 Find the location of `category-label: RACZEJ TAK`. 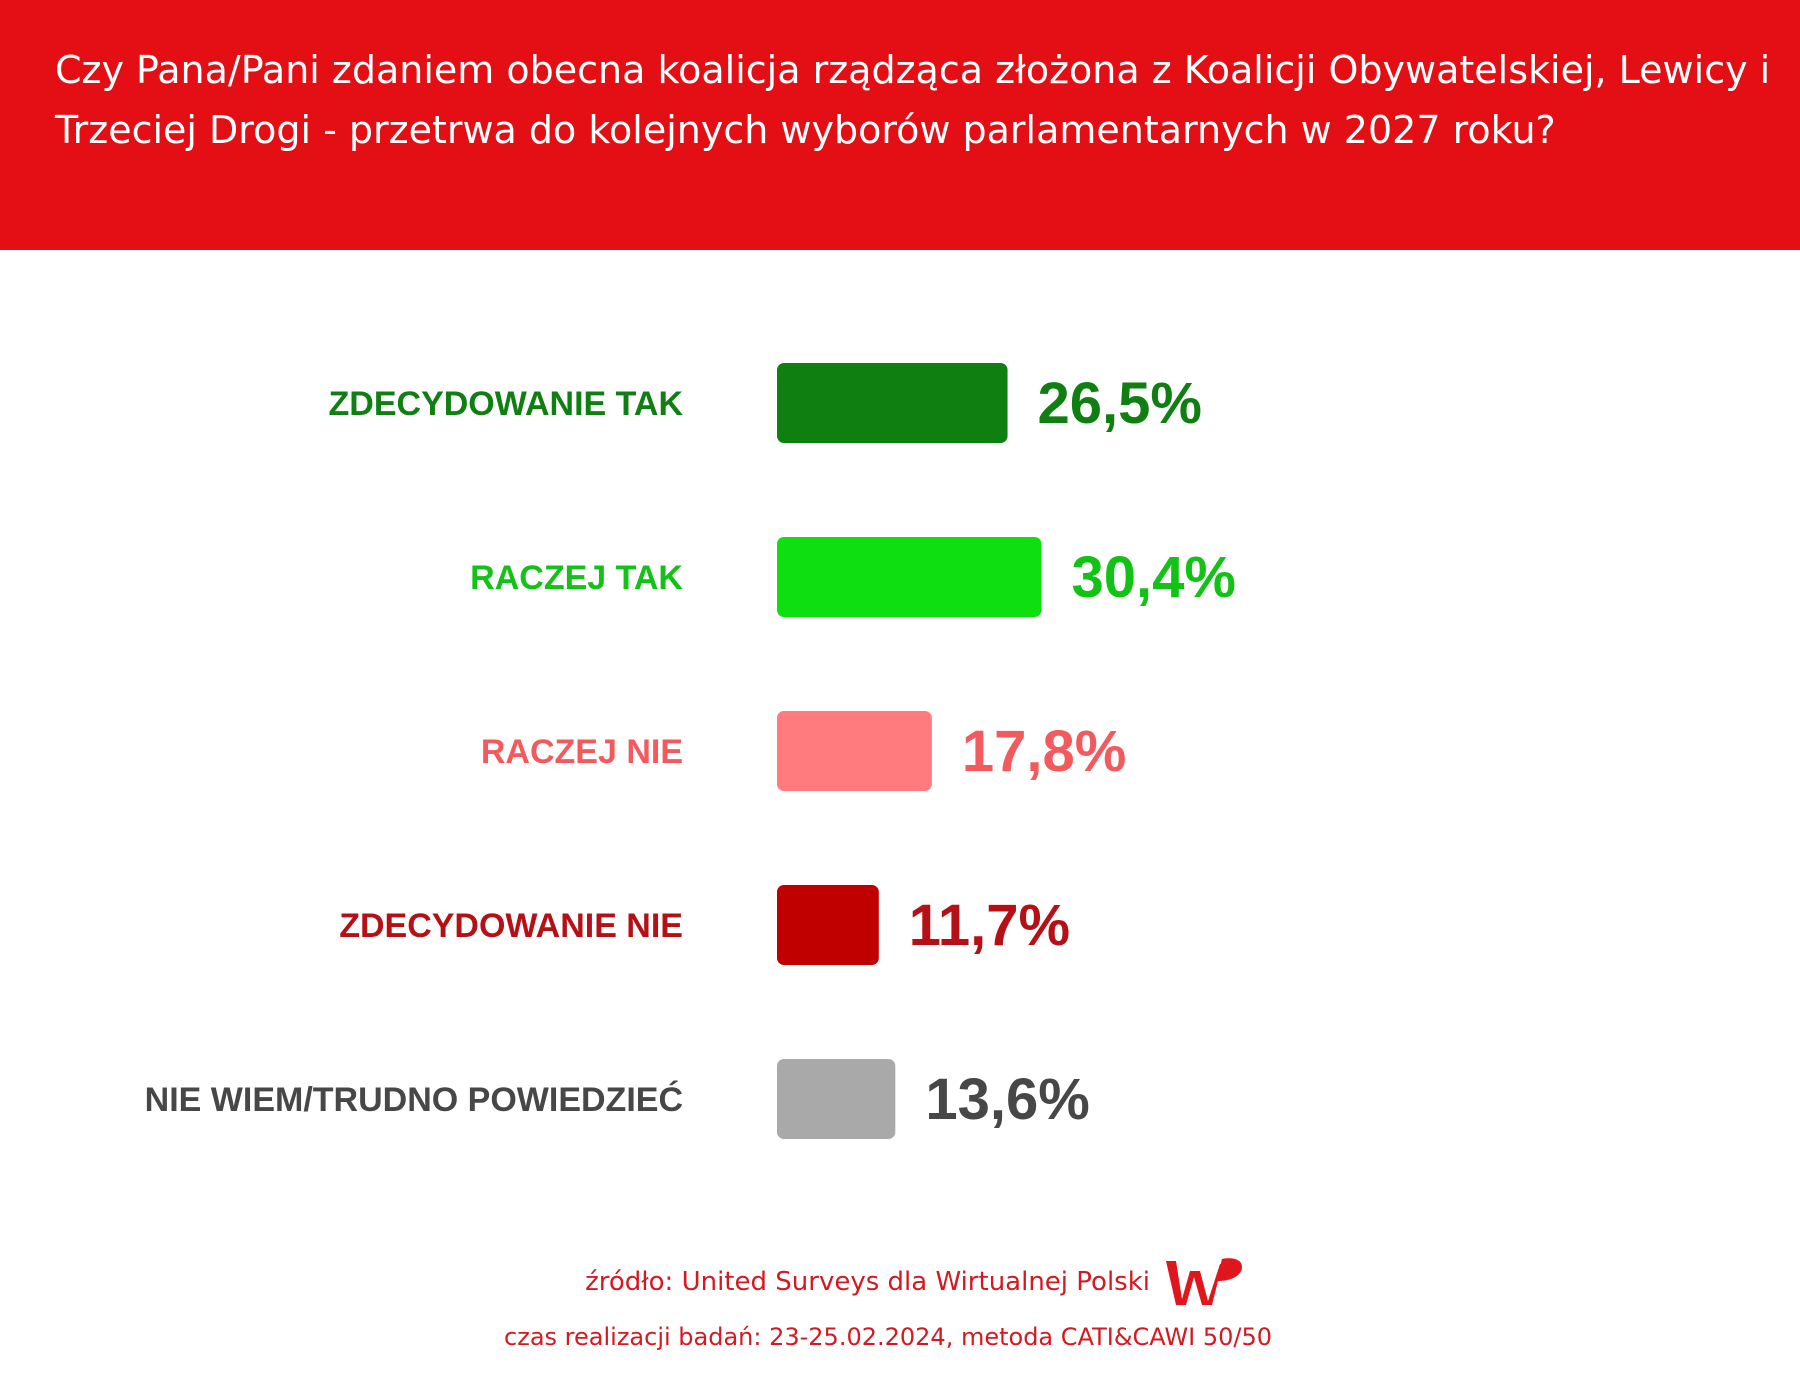

category-label: RACZEJ TAK is located at coordinates (576, 578).